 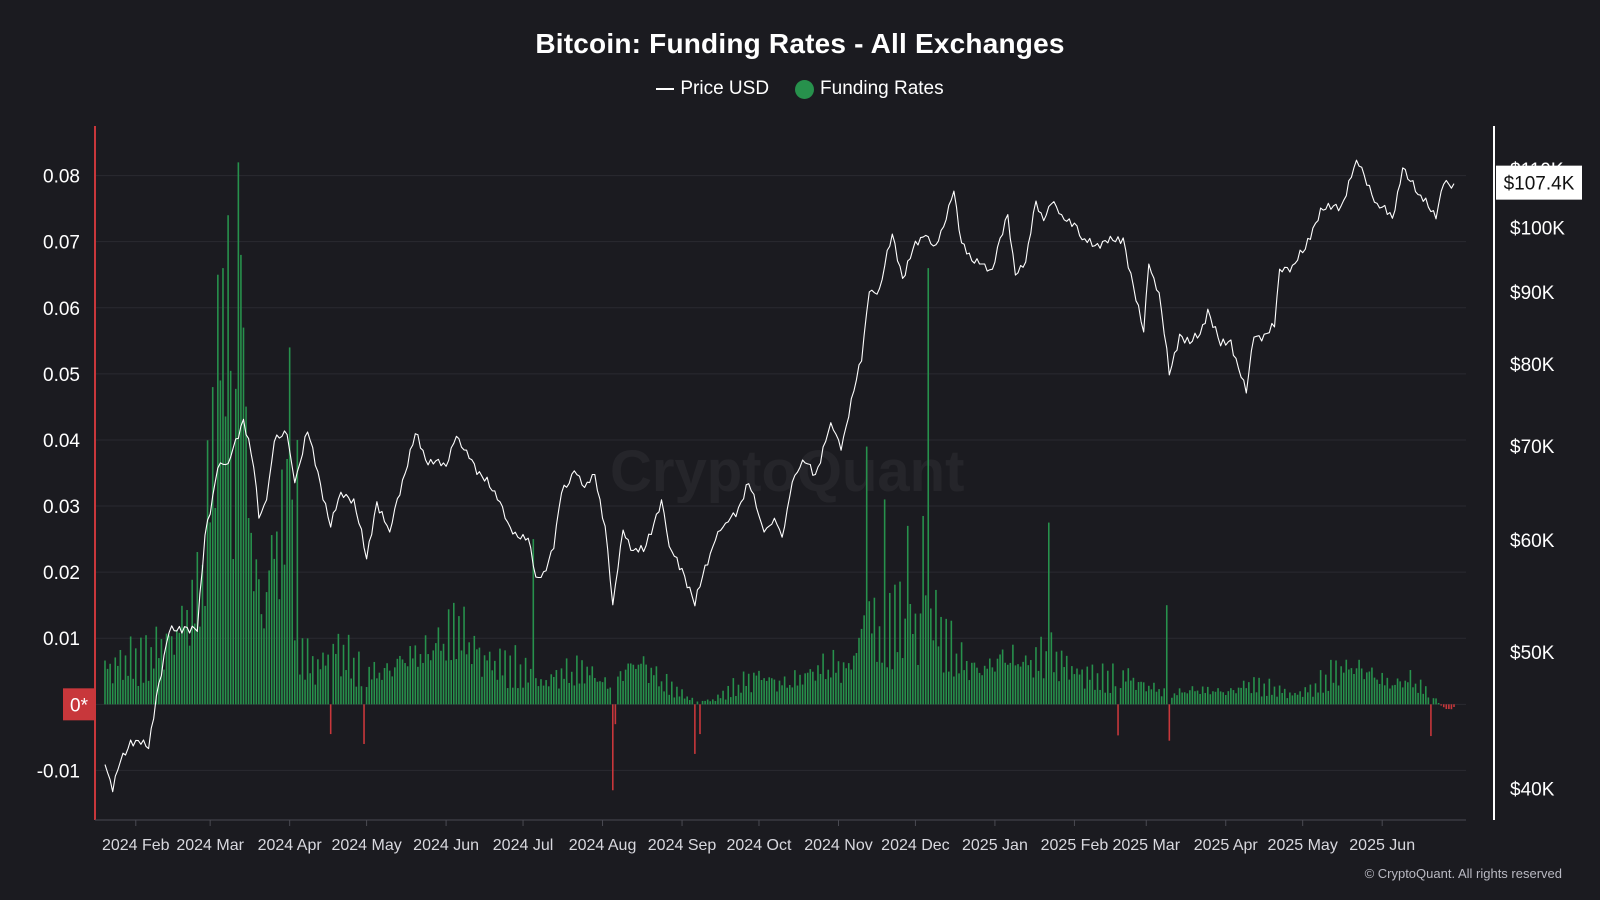 I want to click on zero-badge, so click(x=79, y=704).